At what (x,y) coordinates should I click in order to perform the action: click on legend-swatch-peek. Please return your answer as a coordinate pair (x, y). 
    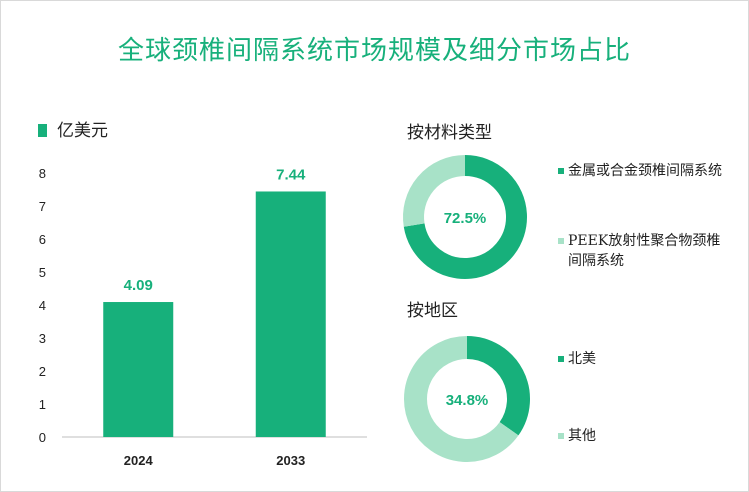
    Looking at the image, I should click on (561, 241).